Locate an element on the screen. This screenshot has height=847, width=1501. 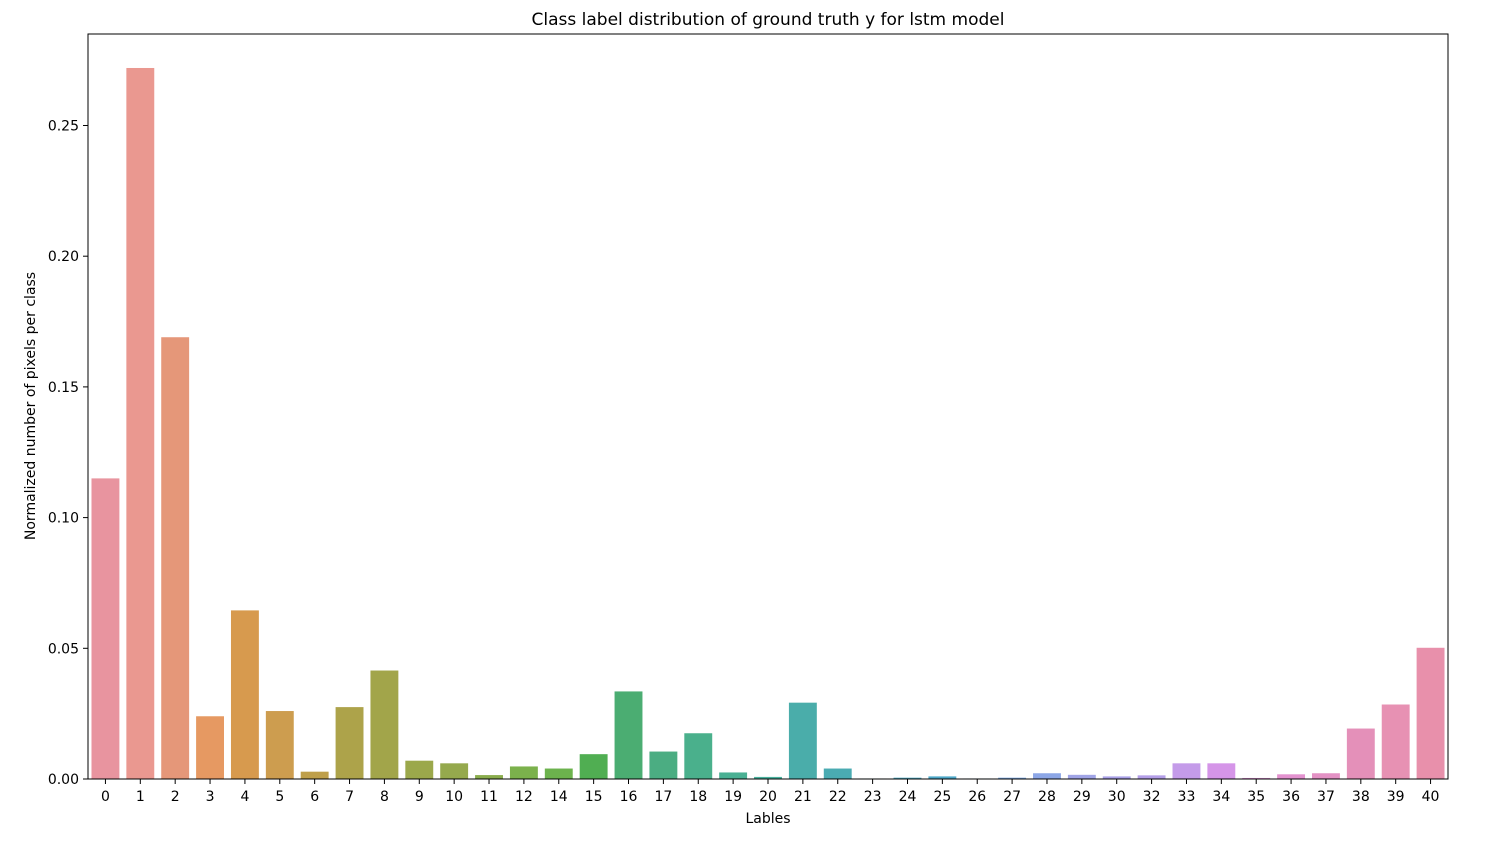
y-tick-label: 0.00 is located at coordinates (63, 780).